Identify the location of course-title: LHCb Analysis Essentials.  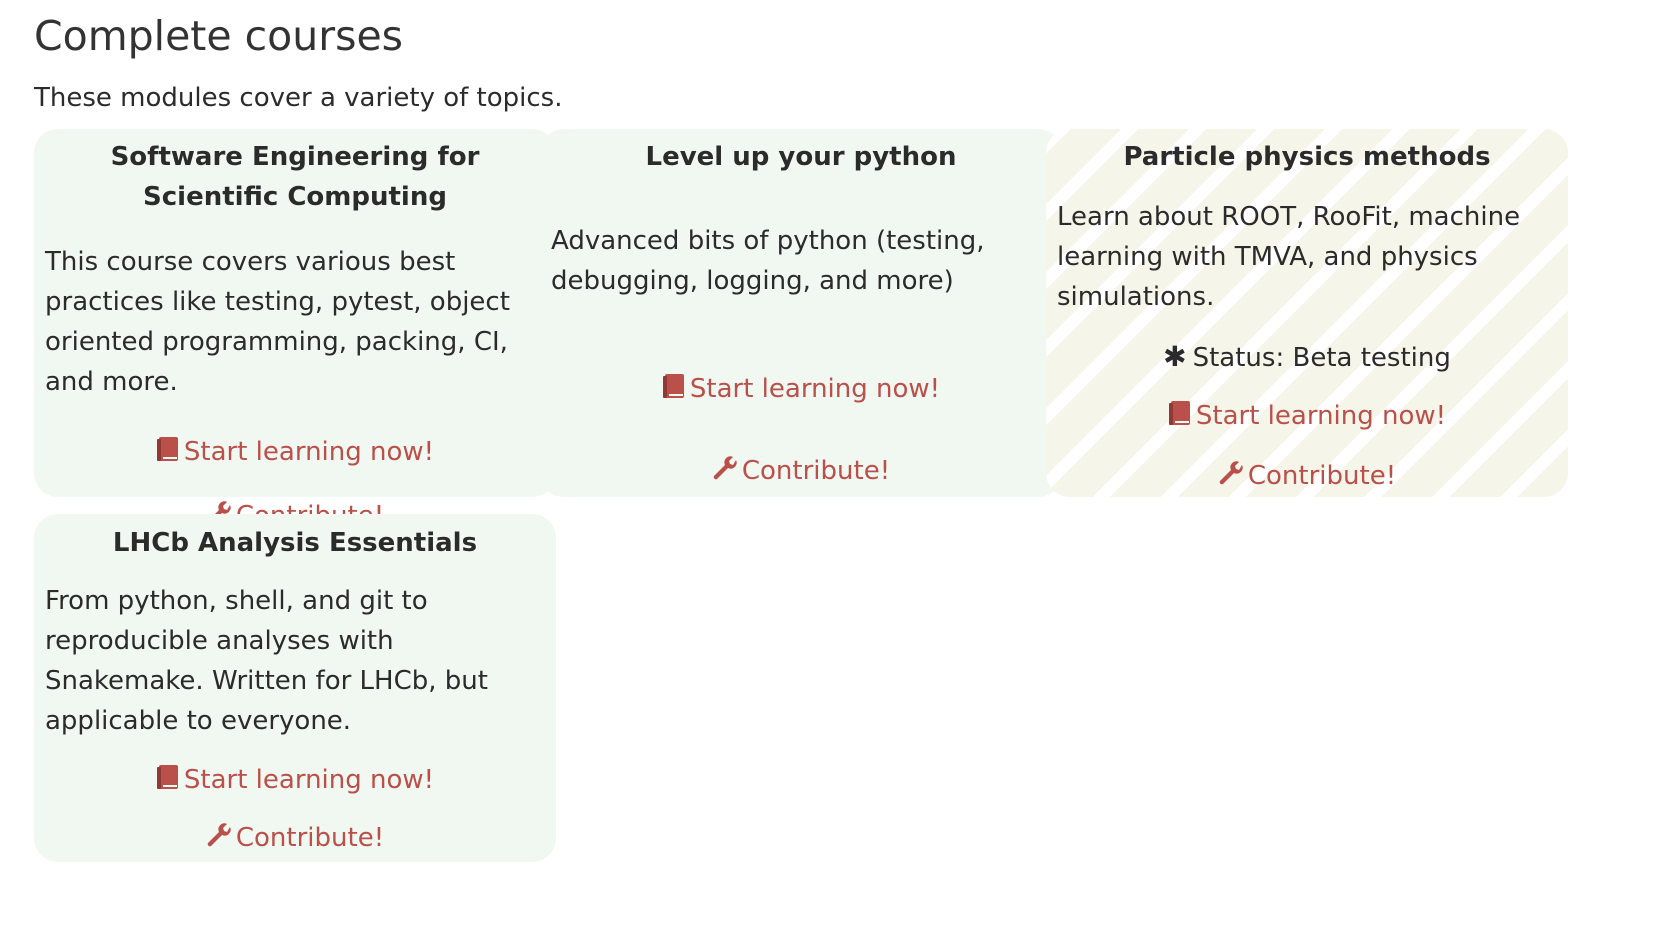
(295, 543).